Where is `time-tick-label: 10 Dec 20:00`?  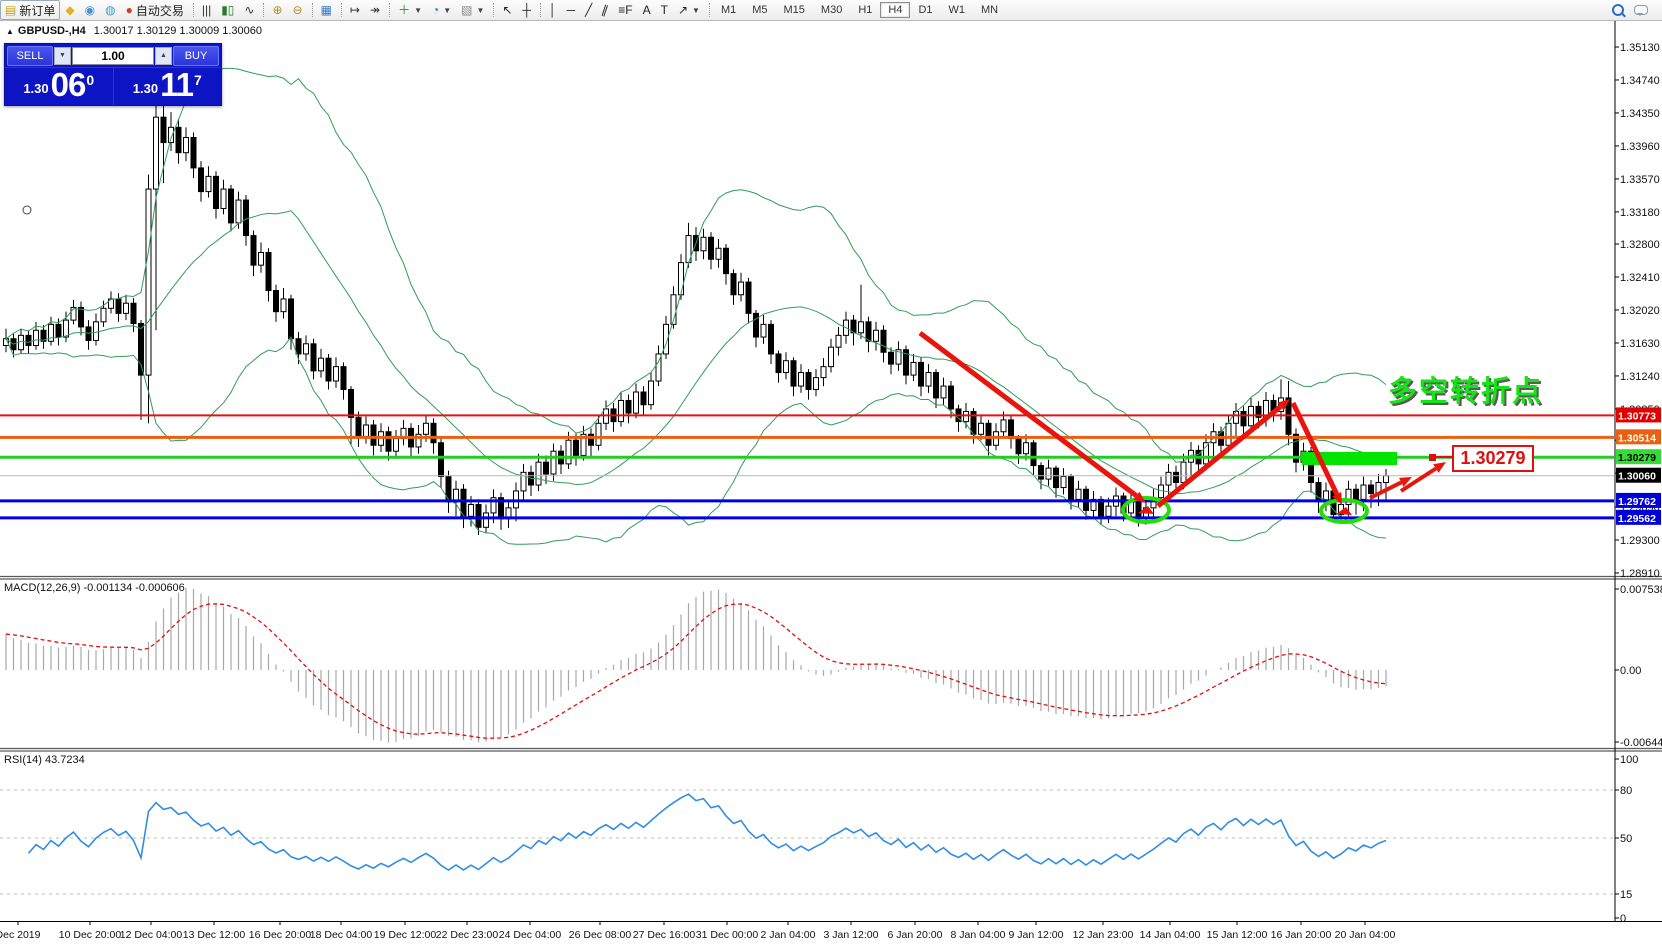
time-tick-label: 10 Dec 20:00 is located at coordinates (90, 935).